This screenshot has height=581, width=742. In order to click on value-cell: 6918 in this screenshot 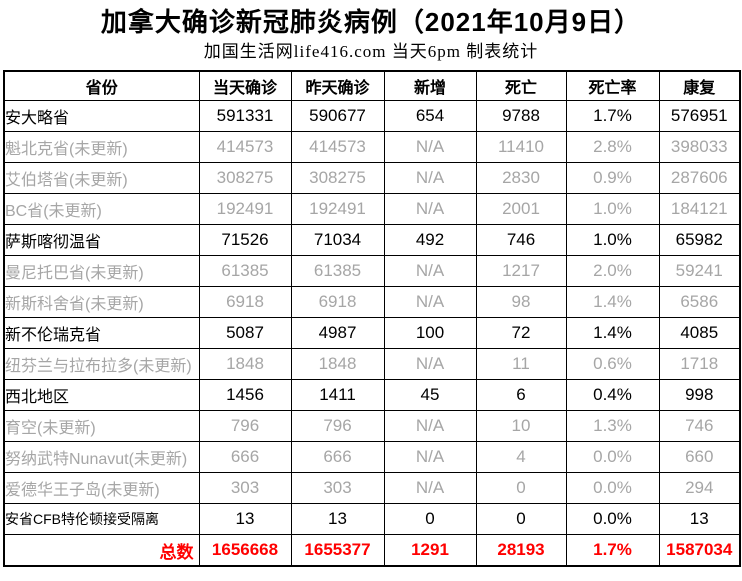, I will do `click(245, 302)`.